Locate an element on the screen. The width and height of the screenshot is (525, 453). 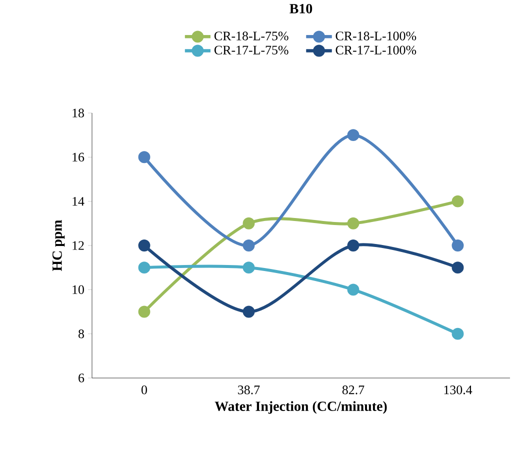
chart-title: B10 is located at coordinates (301, 9).